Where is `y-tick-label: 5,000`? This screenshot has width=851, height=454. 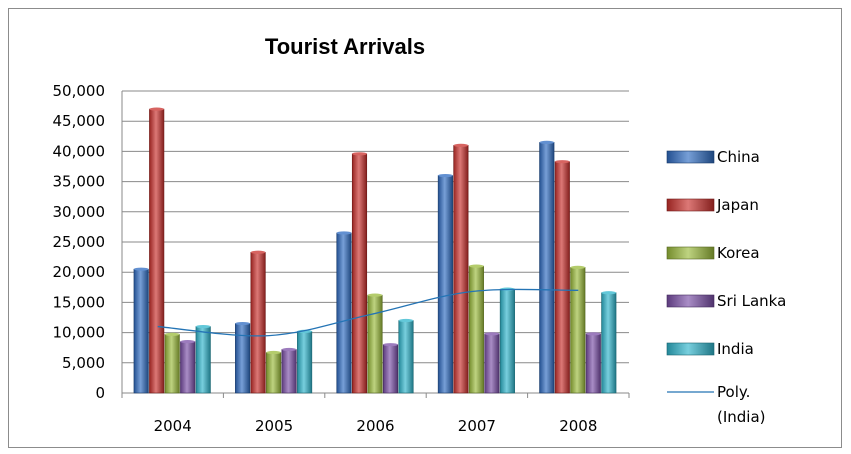
y-tick-label: 5,000 is located at coordinates (83, 363).